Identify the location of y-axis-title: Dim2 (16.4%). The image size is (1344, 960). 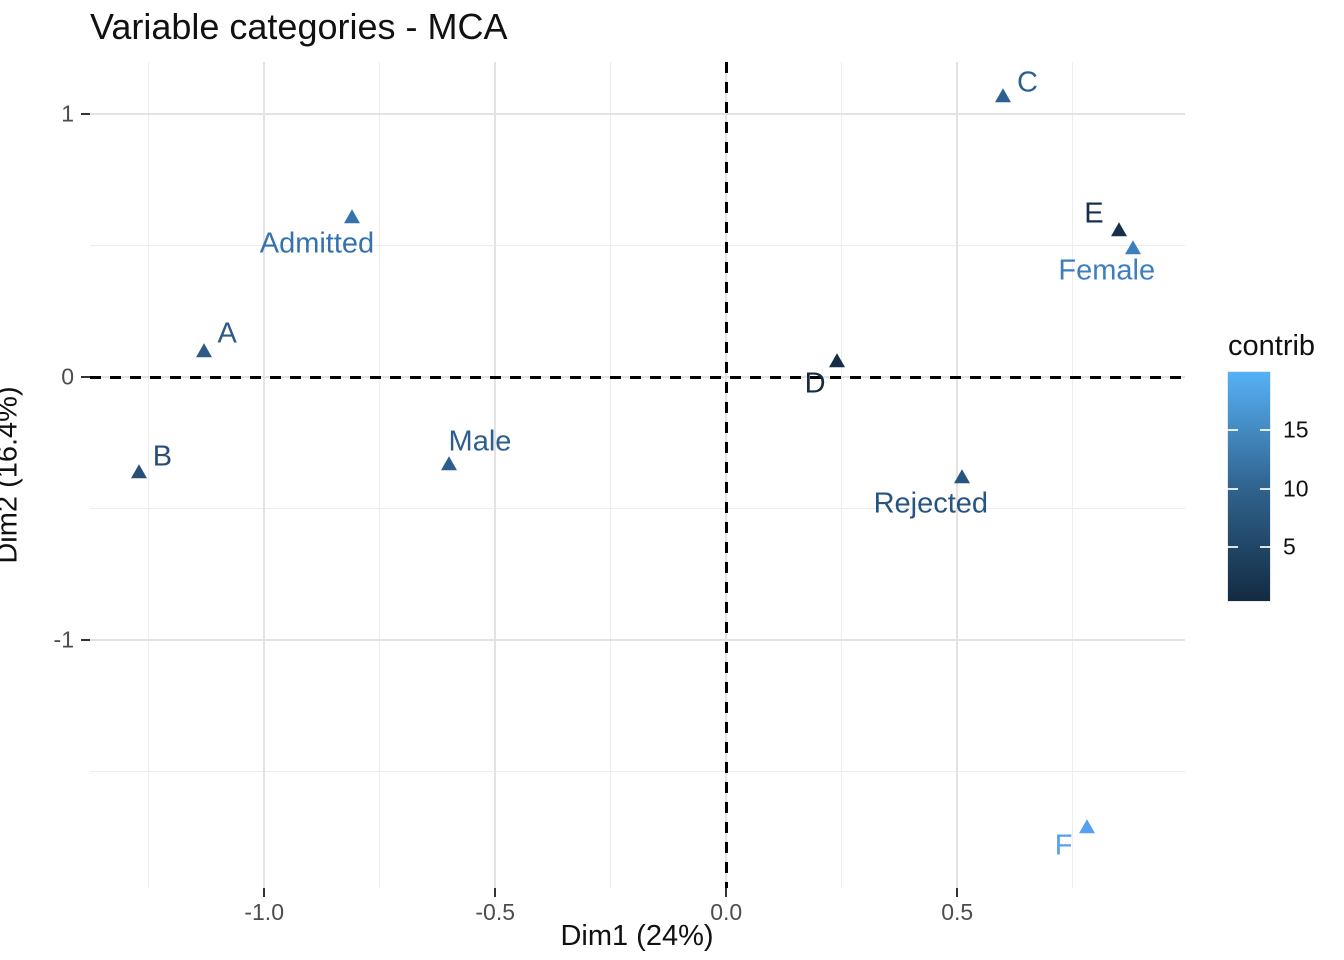
(12, 475).